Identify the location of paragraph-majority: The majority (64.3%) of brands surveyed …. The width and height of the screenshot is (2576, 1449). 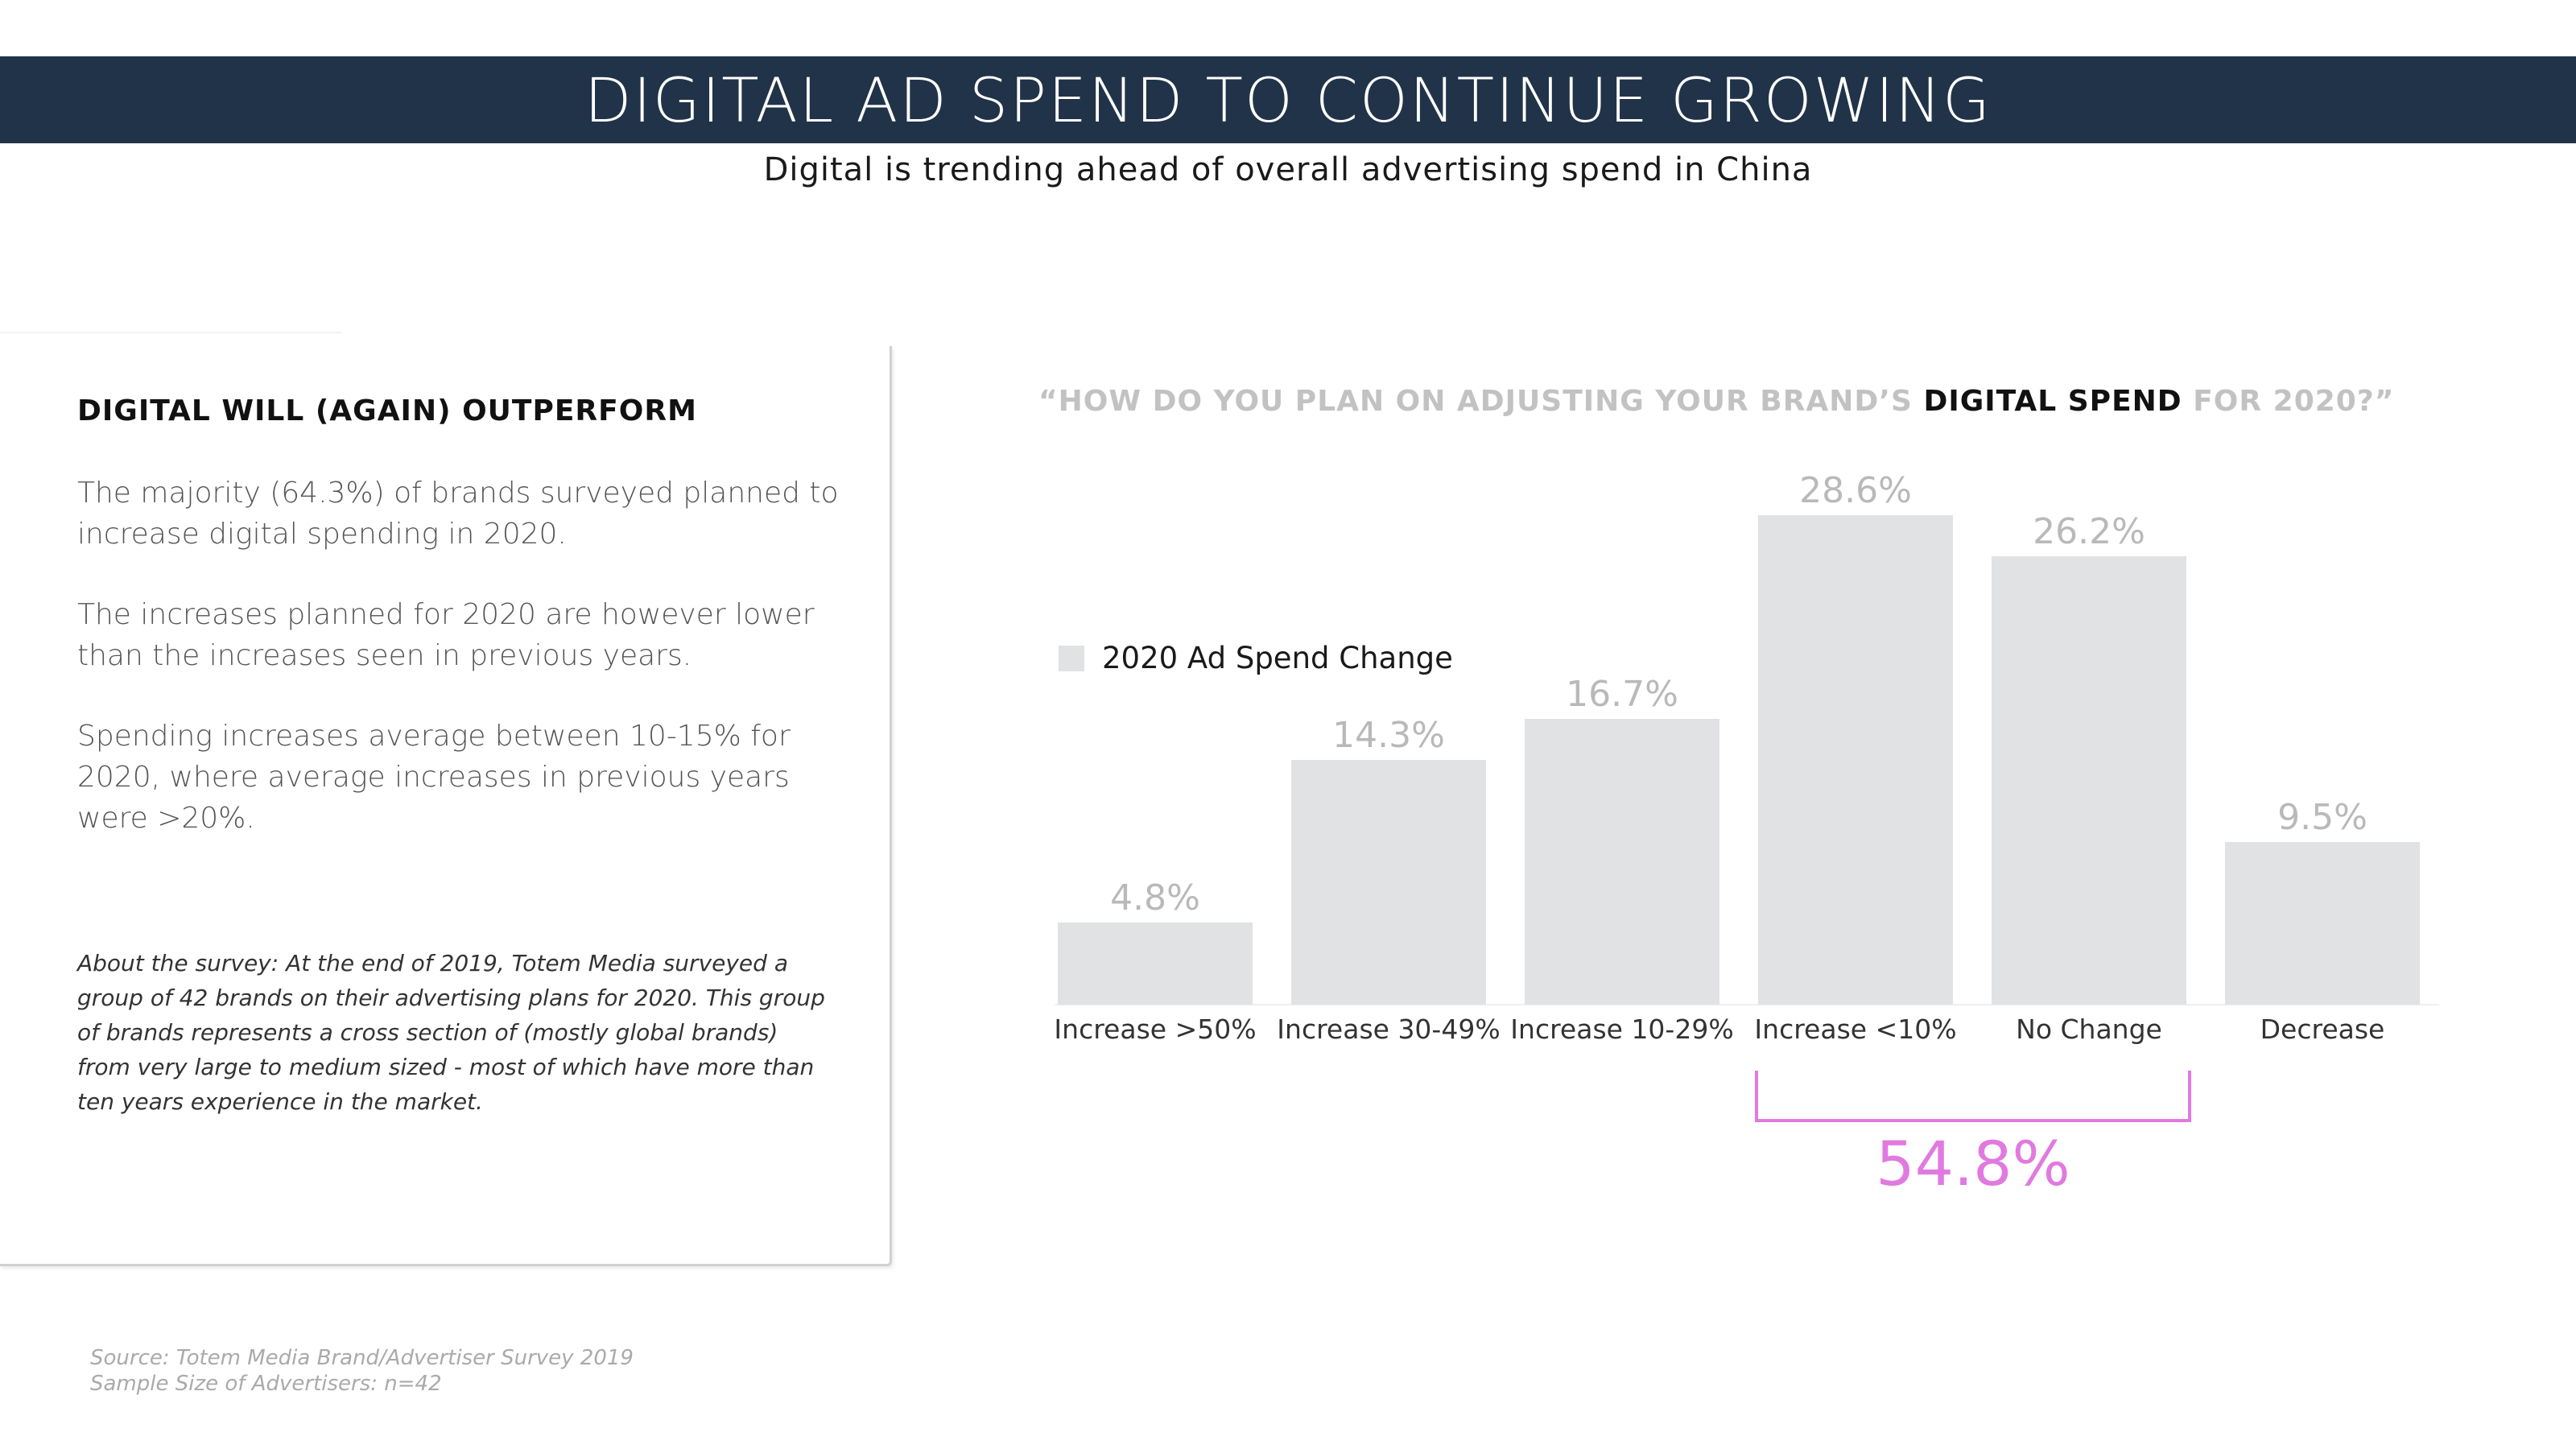
(458, 514).